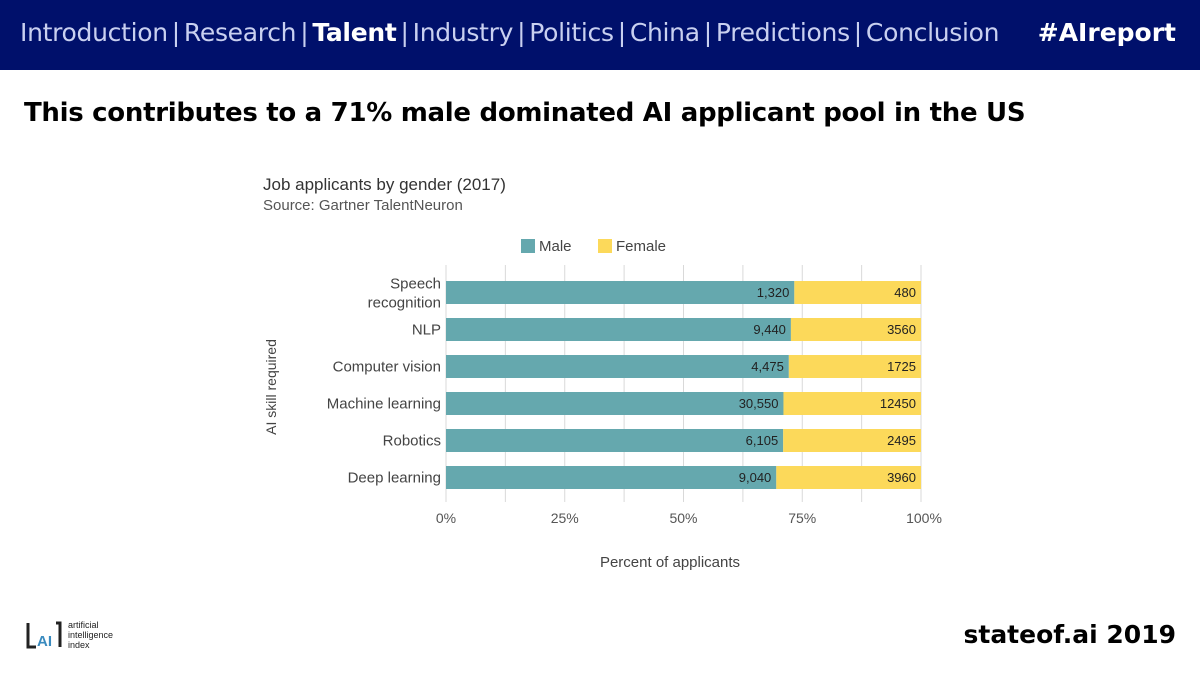 Image resolution: width=1200 pixels, height=675 pixels. I want to click on data-label-male: 6,105, so click(762, 440).